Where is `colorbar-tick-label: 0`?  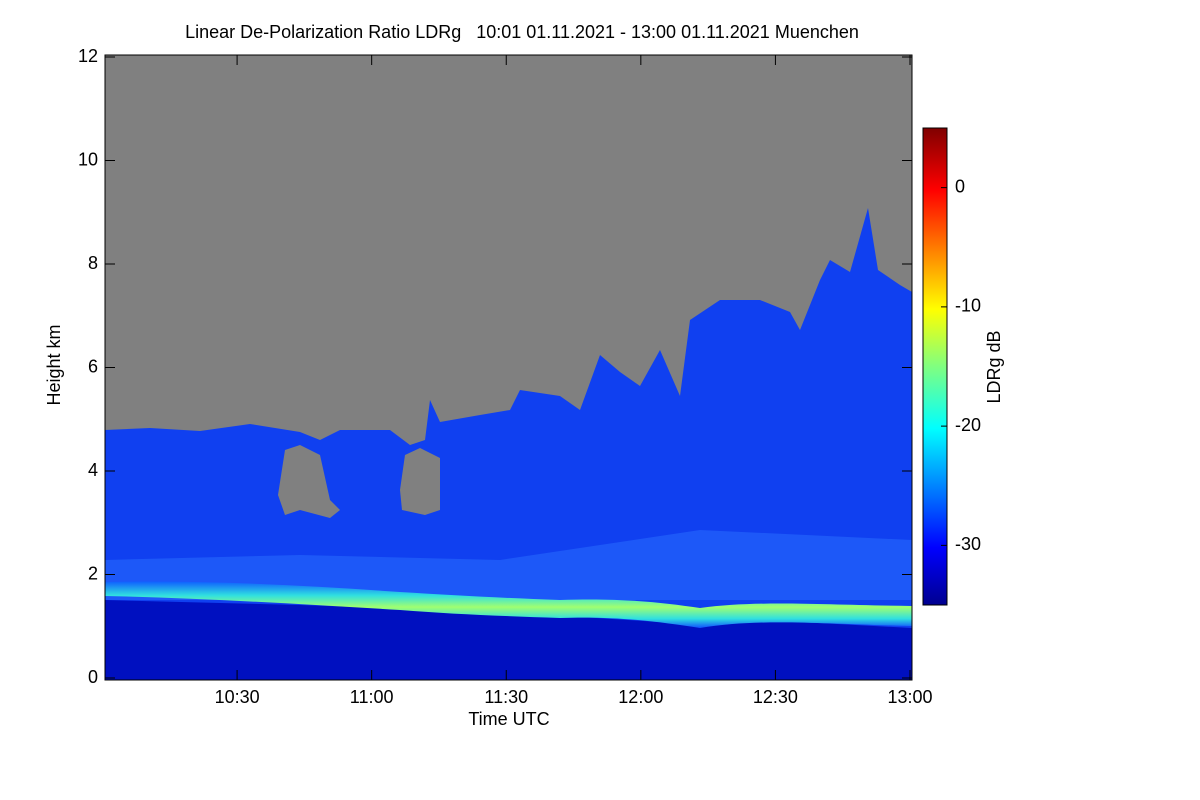 colorbar-tick-label: 0 is located at coordinates (960, 186).